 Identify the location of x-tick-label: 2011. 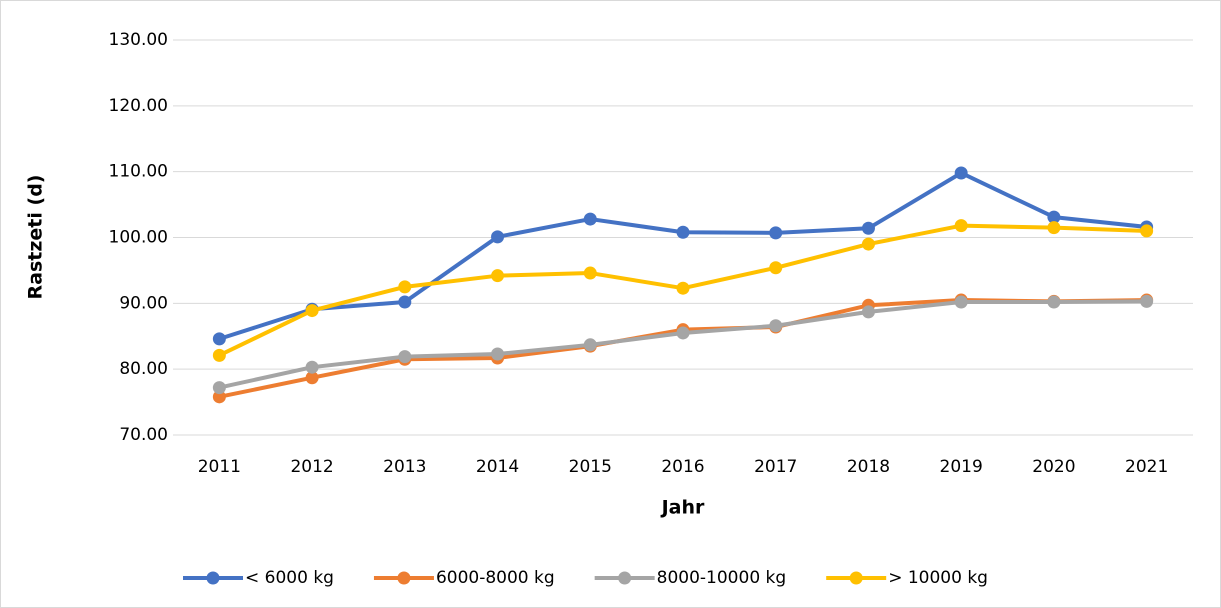
(219, 467).